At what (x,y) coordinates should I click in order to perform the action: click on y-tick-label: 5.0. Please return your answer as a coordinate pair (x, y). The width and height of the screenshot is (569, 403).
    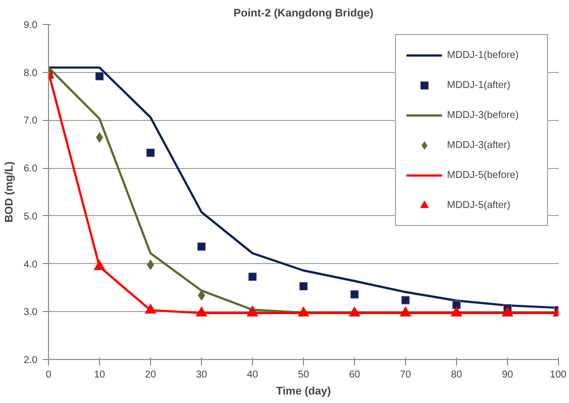
    Looking at the image, I should click on (31, 216).